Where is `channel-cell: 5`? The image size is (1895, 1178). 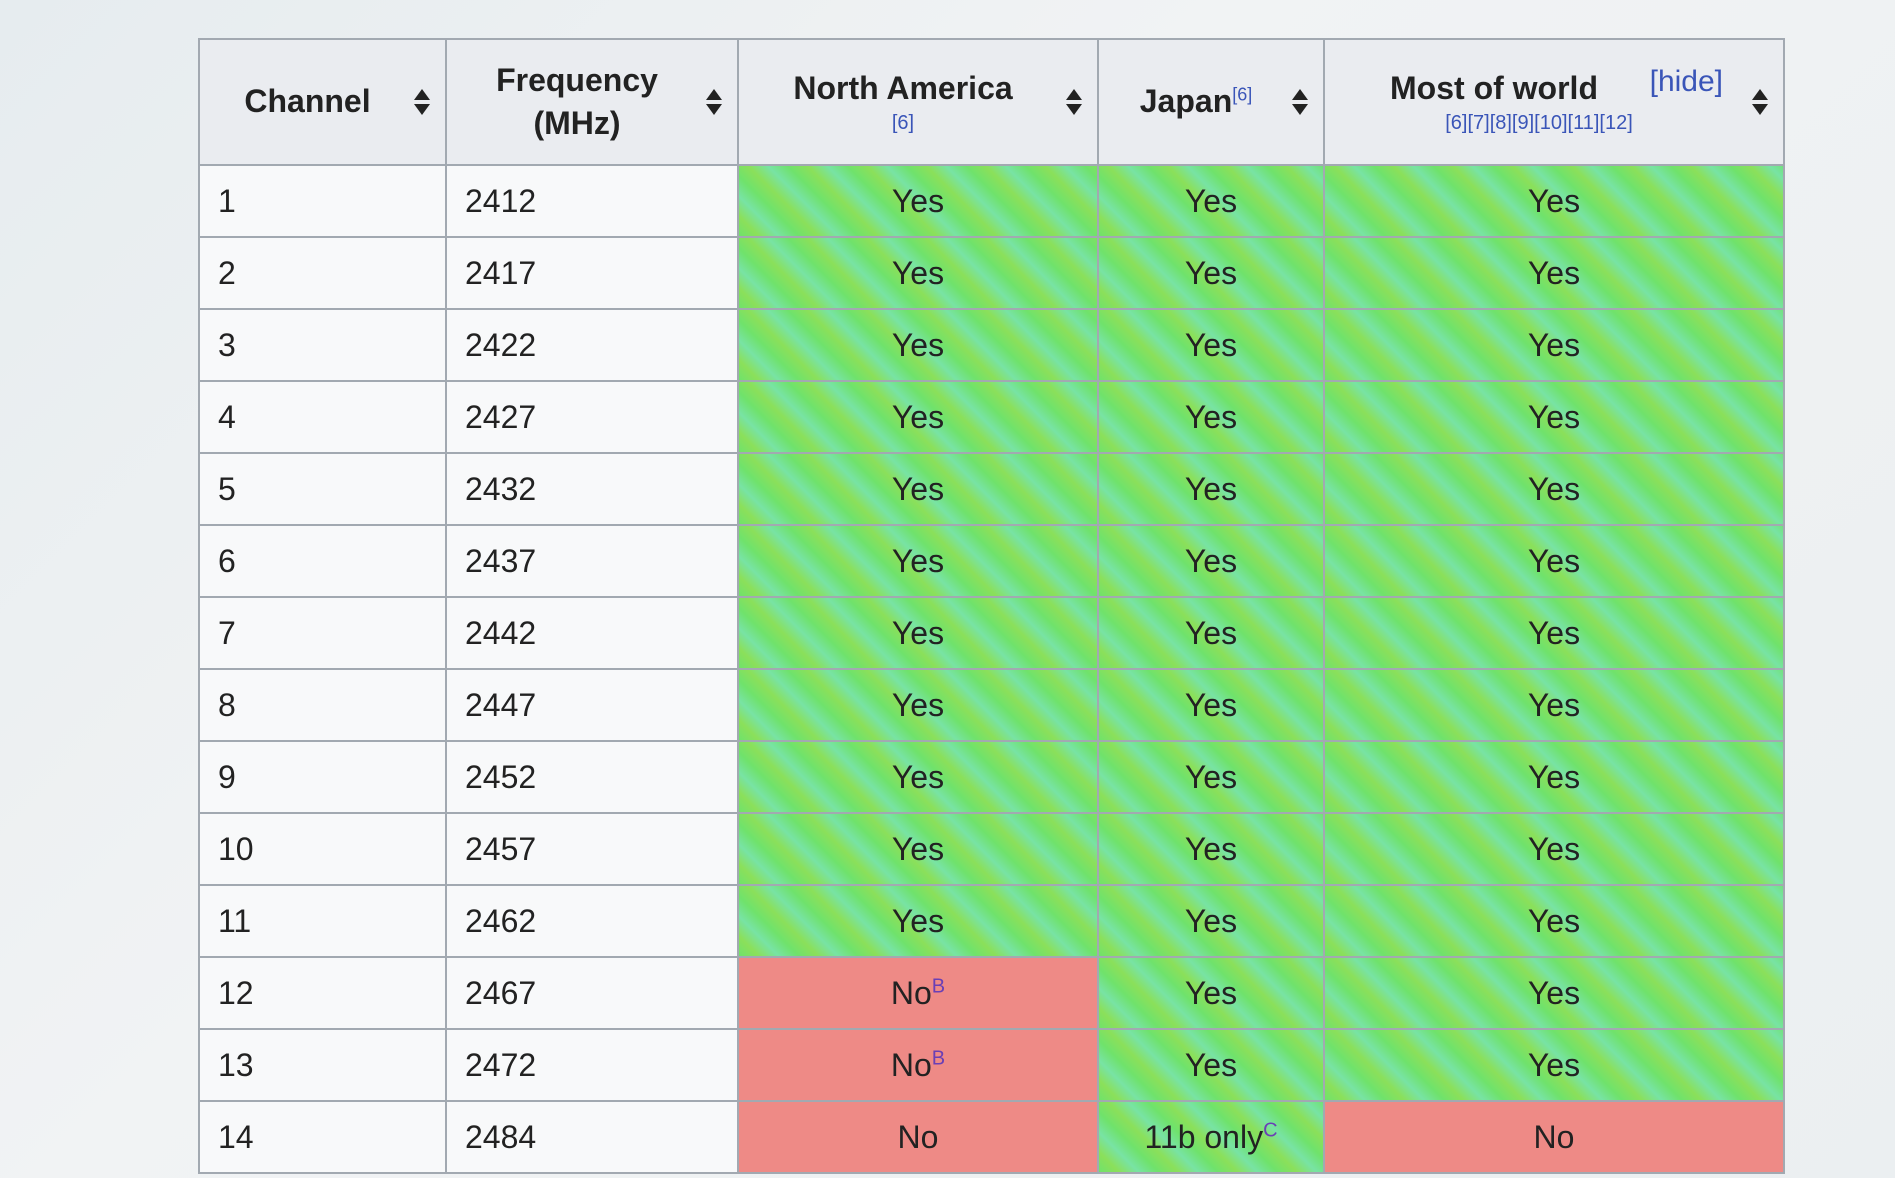 channel-cell: 5 is located at coordinates (322, 489).